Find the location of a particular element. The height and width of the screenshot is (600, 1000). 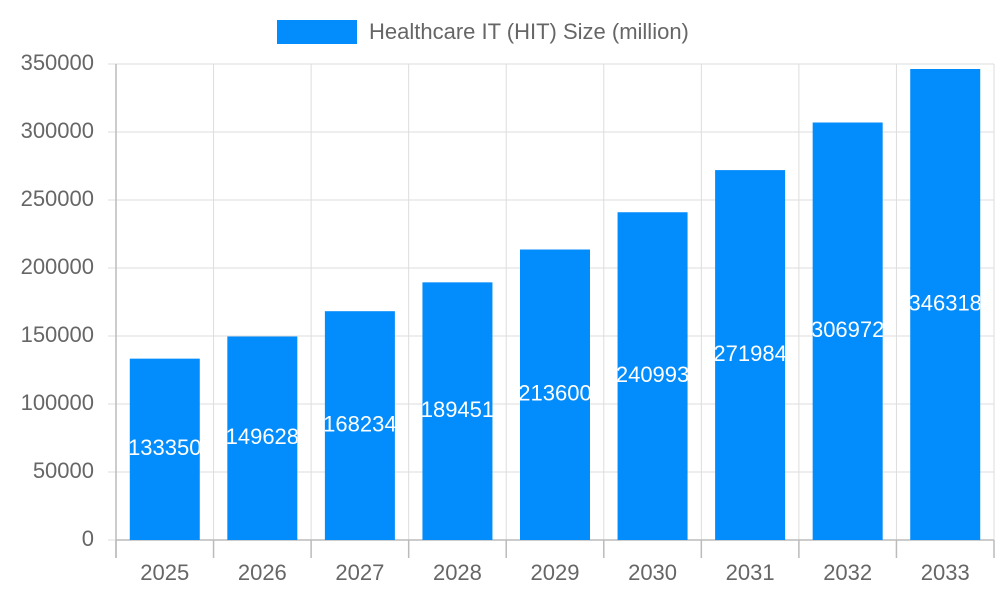

y-tick-label: 350000 is located at coordinates (57, 62).